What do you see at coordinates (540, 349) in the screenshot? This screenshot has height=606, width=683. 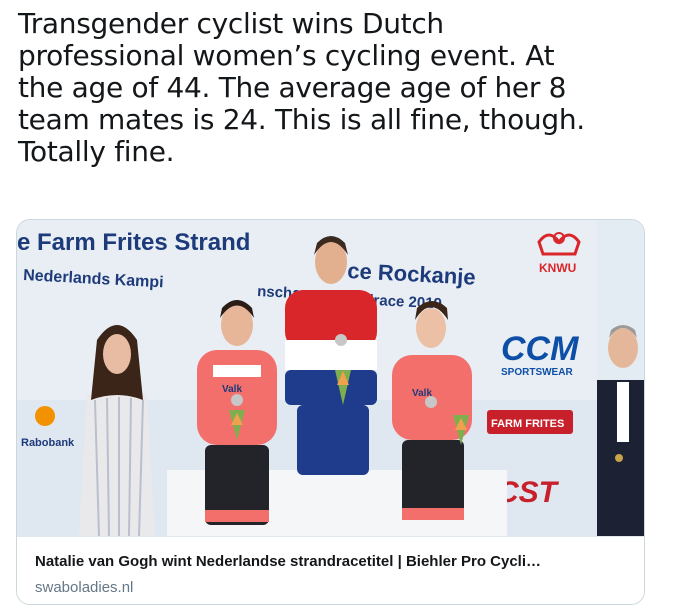 I see `svg-text: CCM` at bounding box center [540, 349].